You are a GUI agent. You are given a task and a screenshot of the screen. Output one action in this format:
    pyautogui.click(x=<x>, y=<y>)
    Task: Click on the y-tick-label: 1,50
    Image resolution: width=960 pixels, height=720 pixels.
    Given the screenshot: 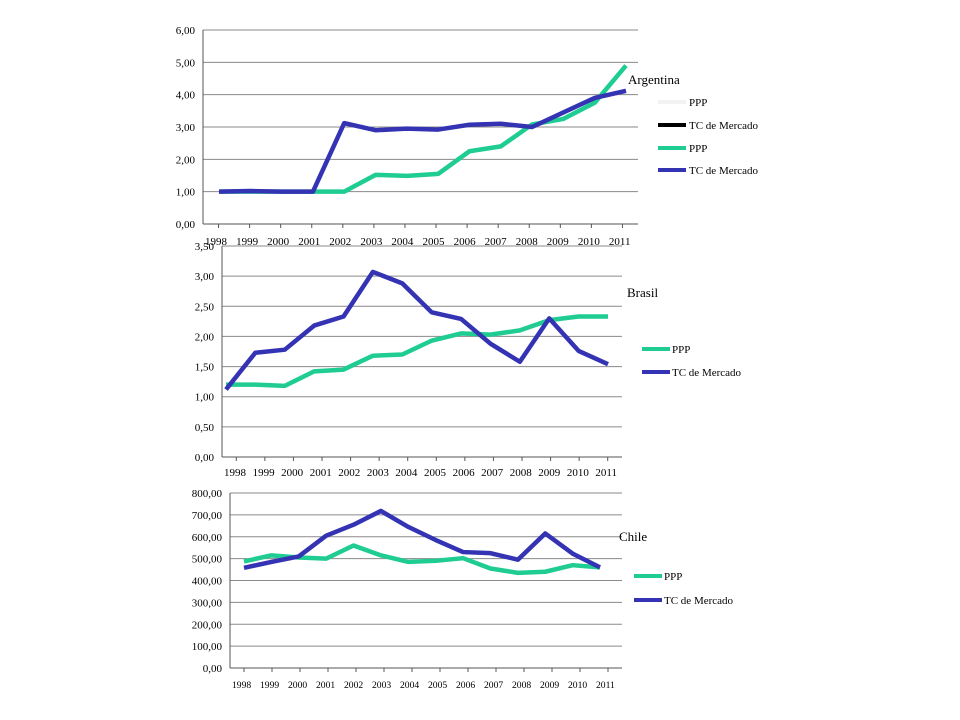 What is the action you would take?
    pyautogui.click(x=205, y=368)
    